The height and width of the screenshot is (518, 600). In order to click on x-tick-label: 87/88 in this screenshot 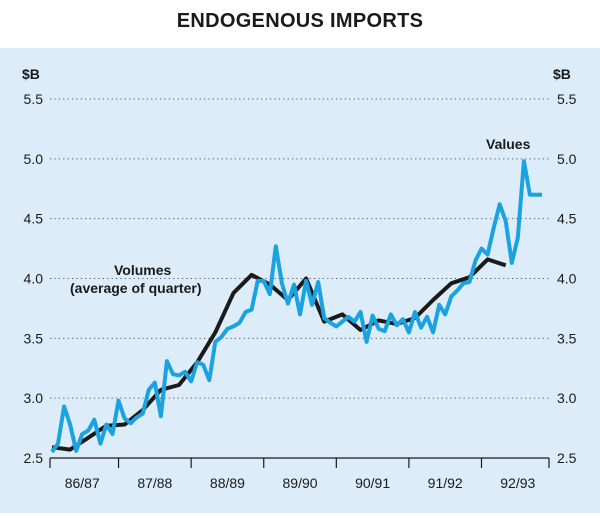, I will do `click(154, 483)`.